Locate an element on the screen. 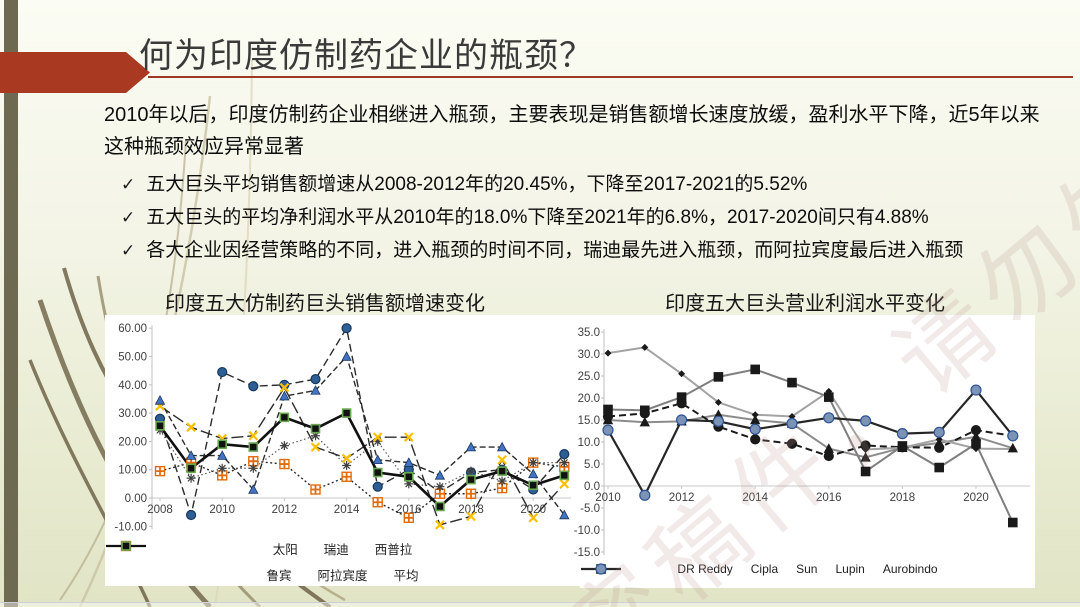 The height and width of the screenshot is (607, 1080). legend-item: 平均 is located at coordinates (262, 562).